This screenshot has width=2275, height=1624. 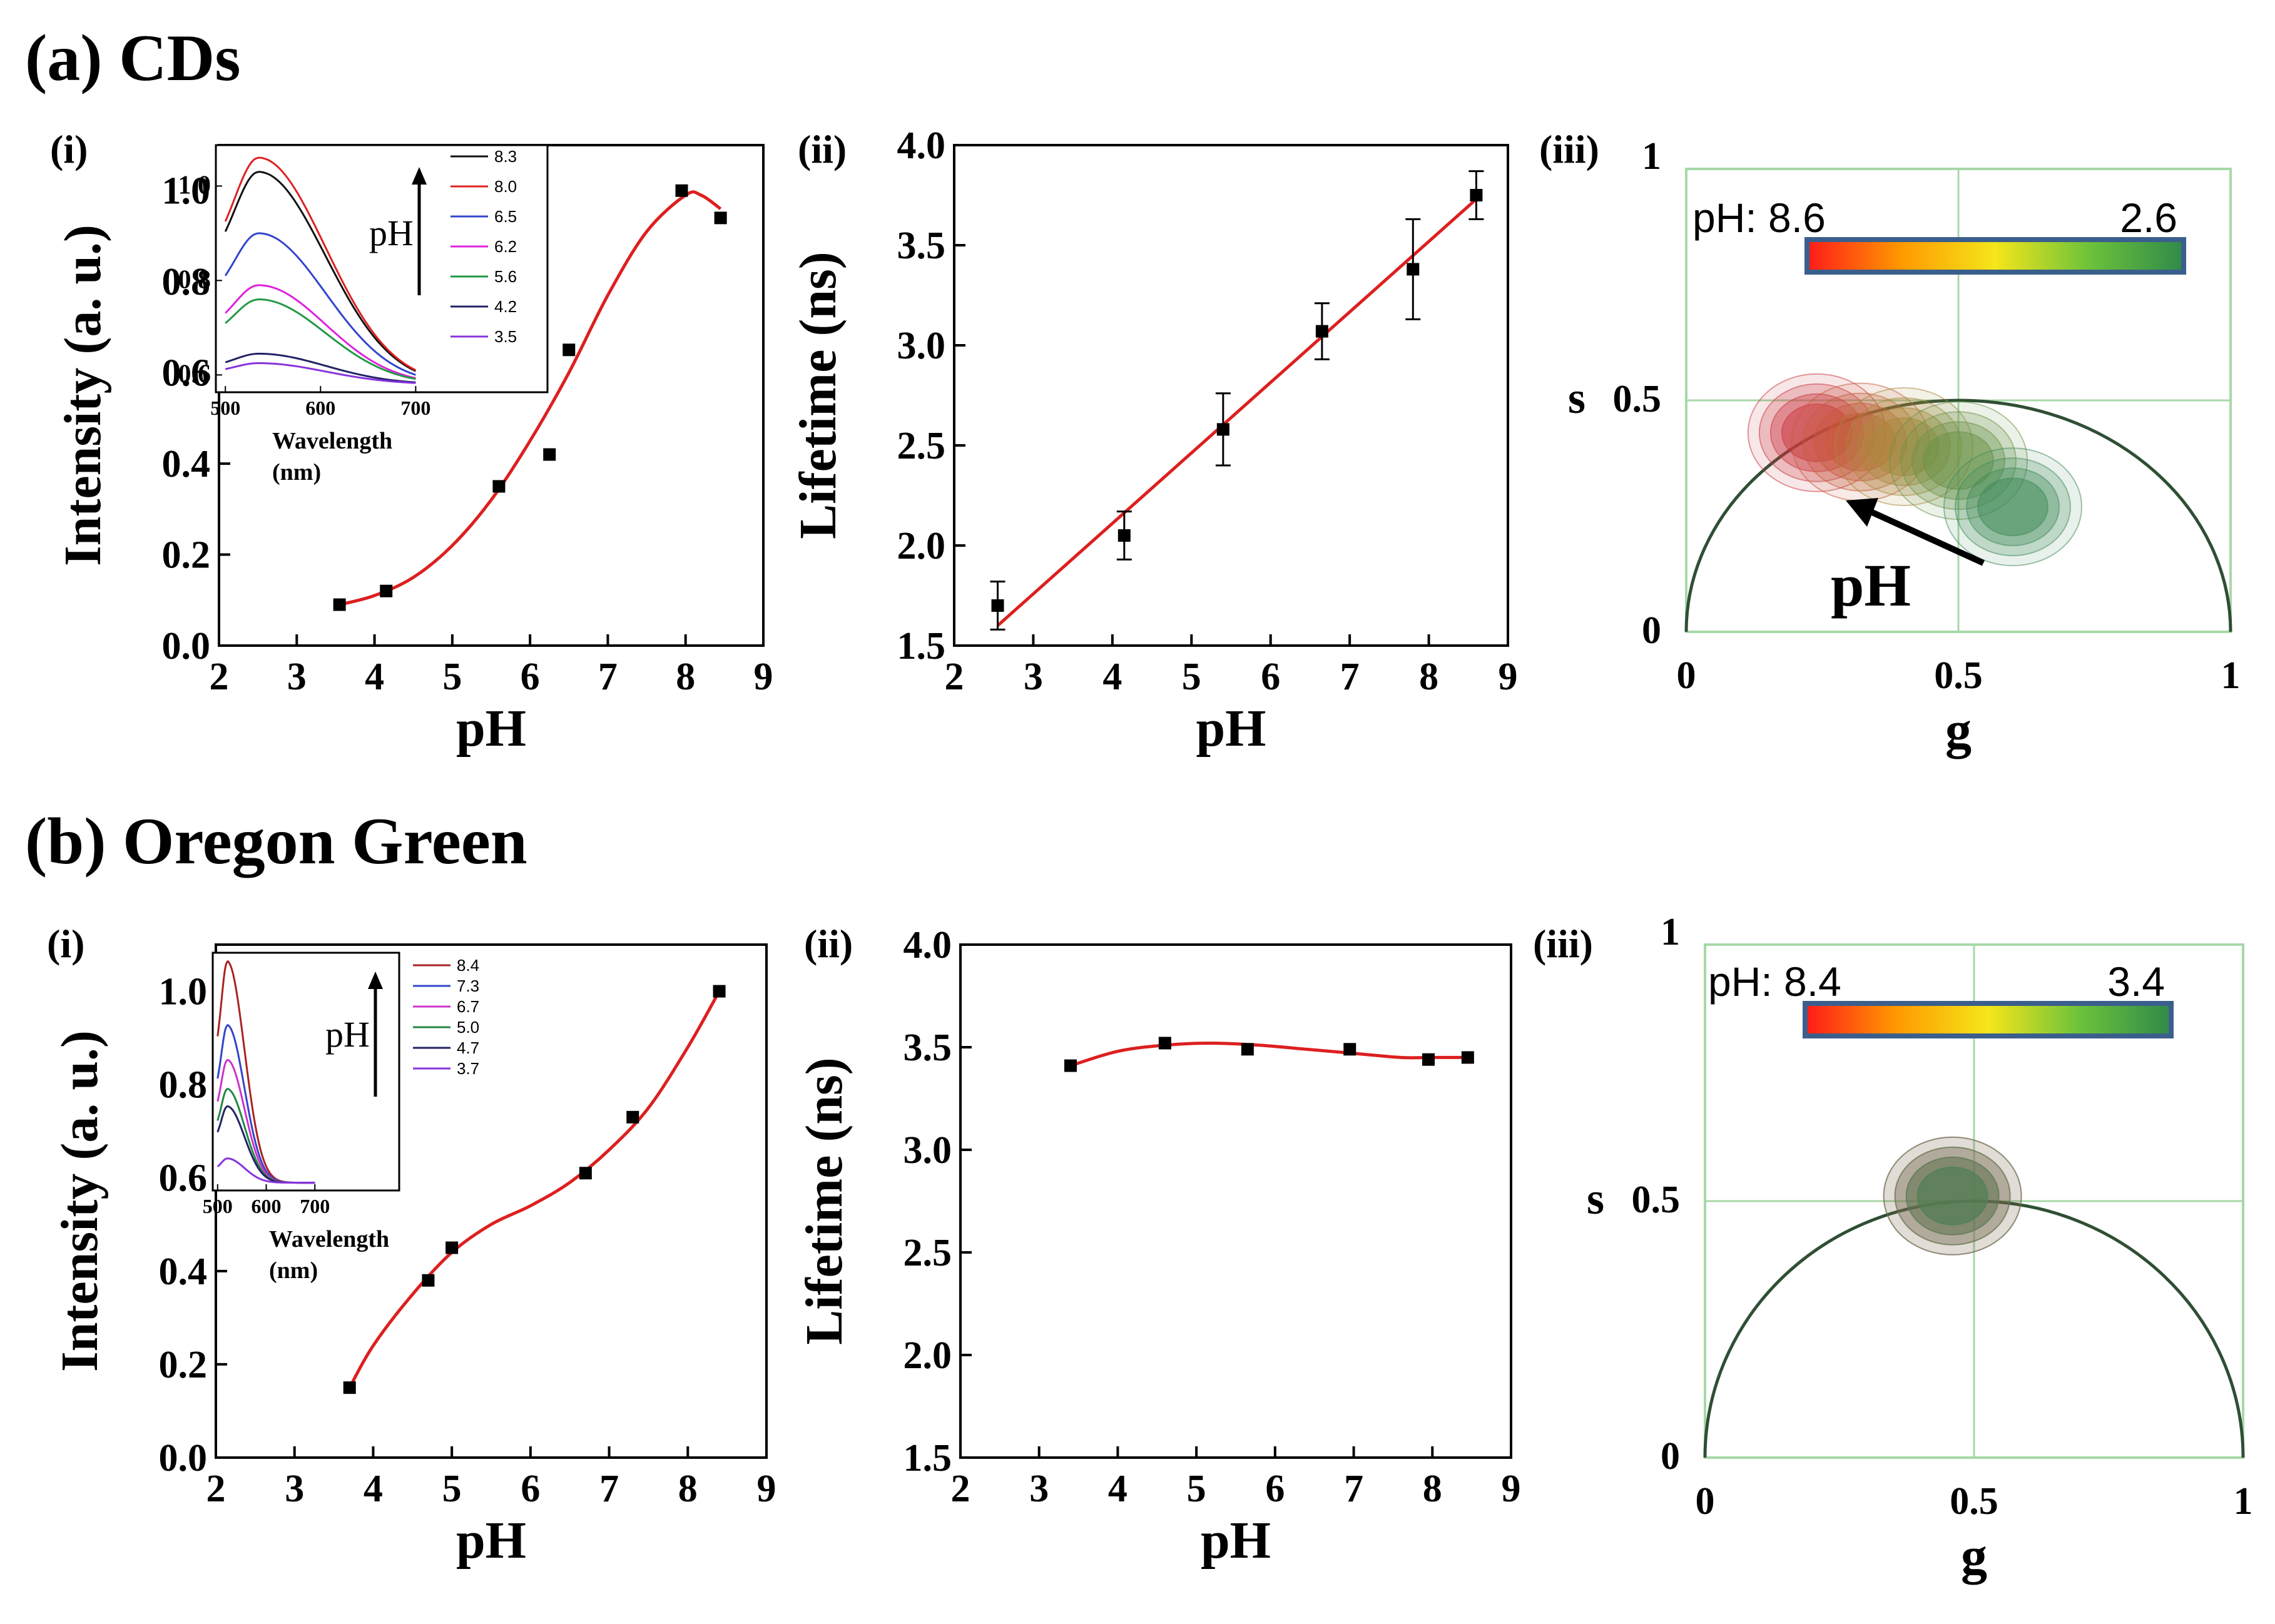 What do you see at coordinates (1974, 1329) in the screenshot?
I see `universal-circle` at bounding box center [1974, 1329].